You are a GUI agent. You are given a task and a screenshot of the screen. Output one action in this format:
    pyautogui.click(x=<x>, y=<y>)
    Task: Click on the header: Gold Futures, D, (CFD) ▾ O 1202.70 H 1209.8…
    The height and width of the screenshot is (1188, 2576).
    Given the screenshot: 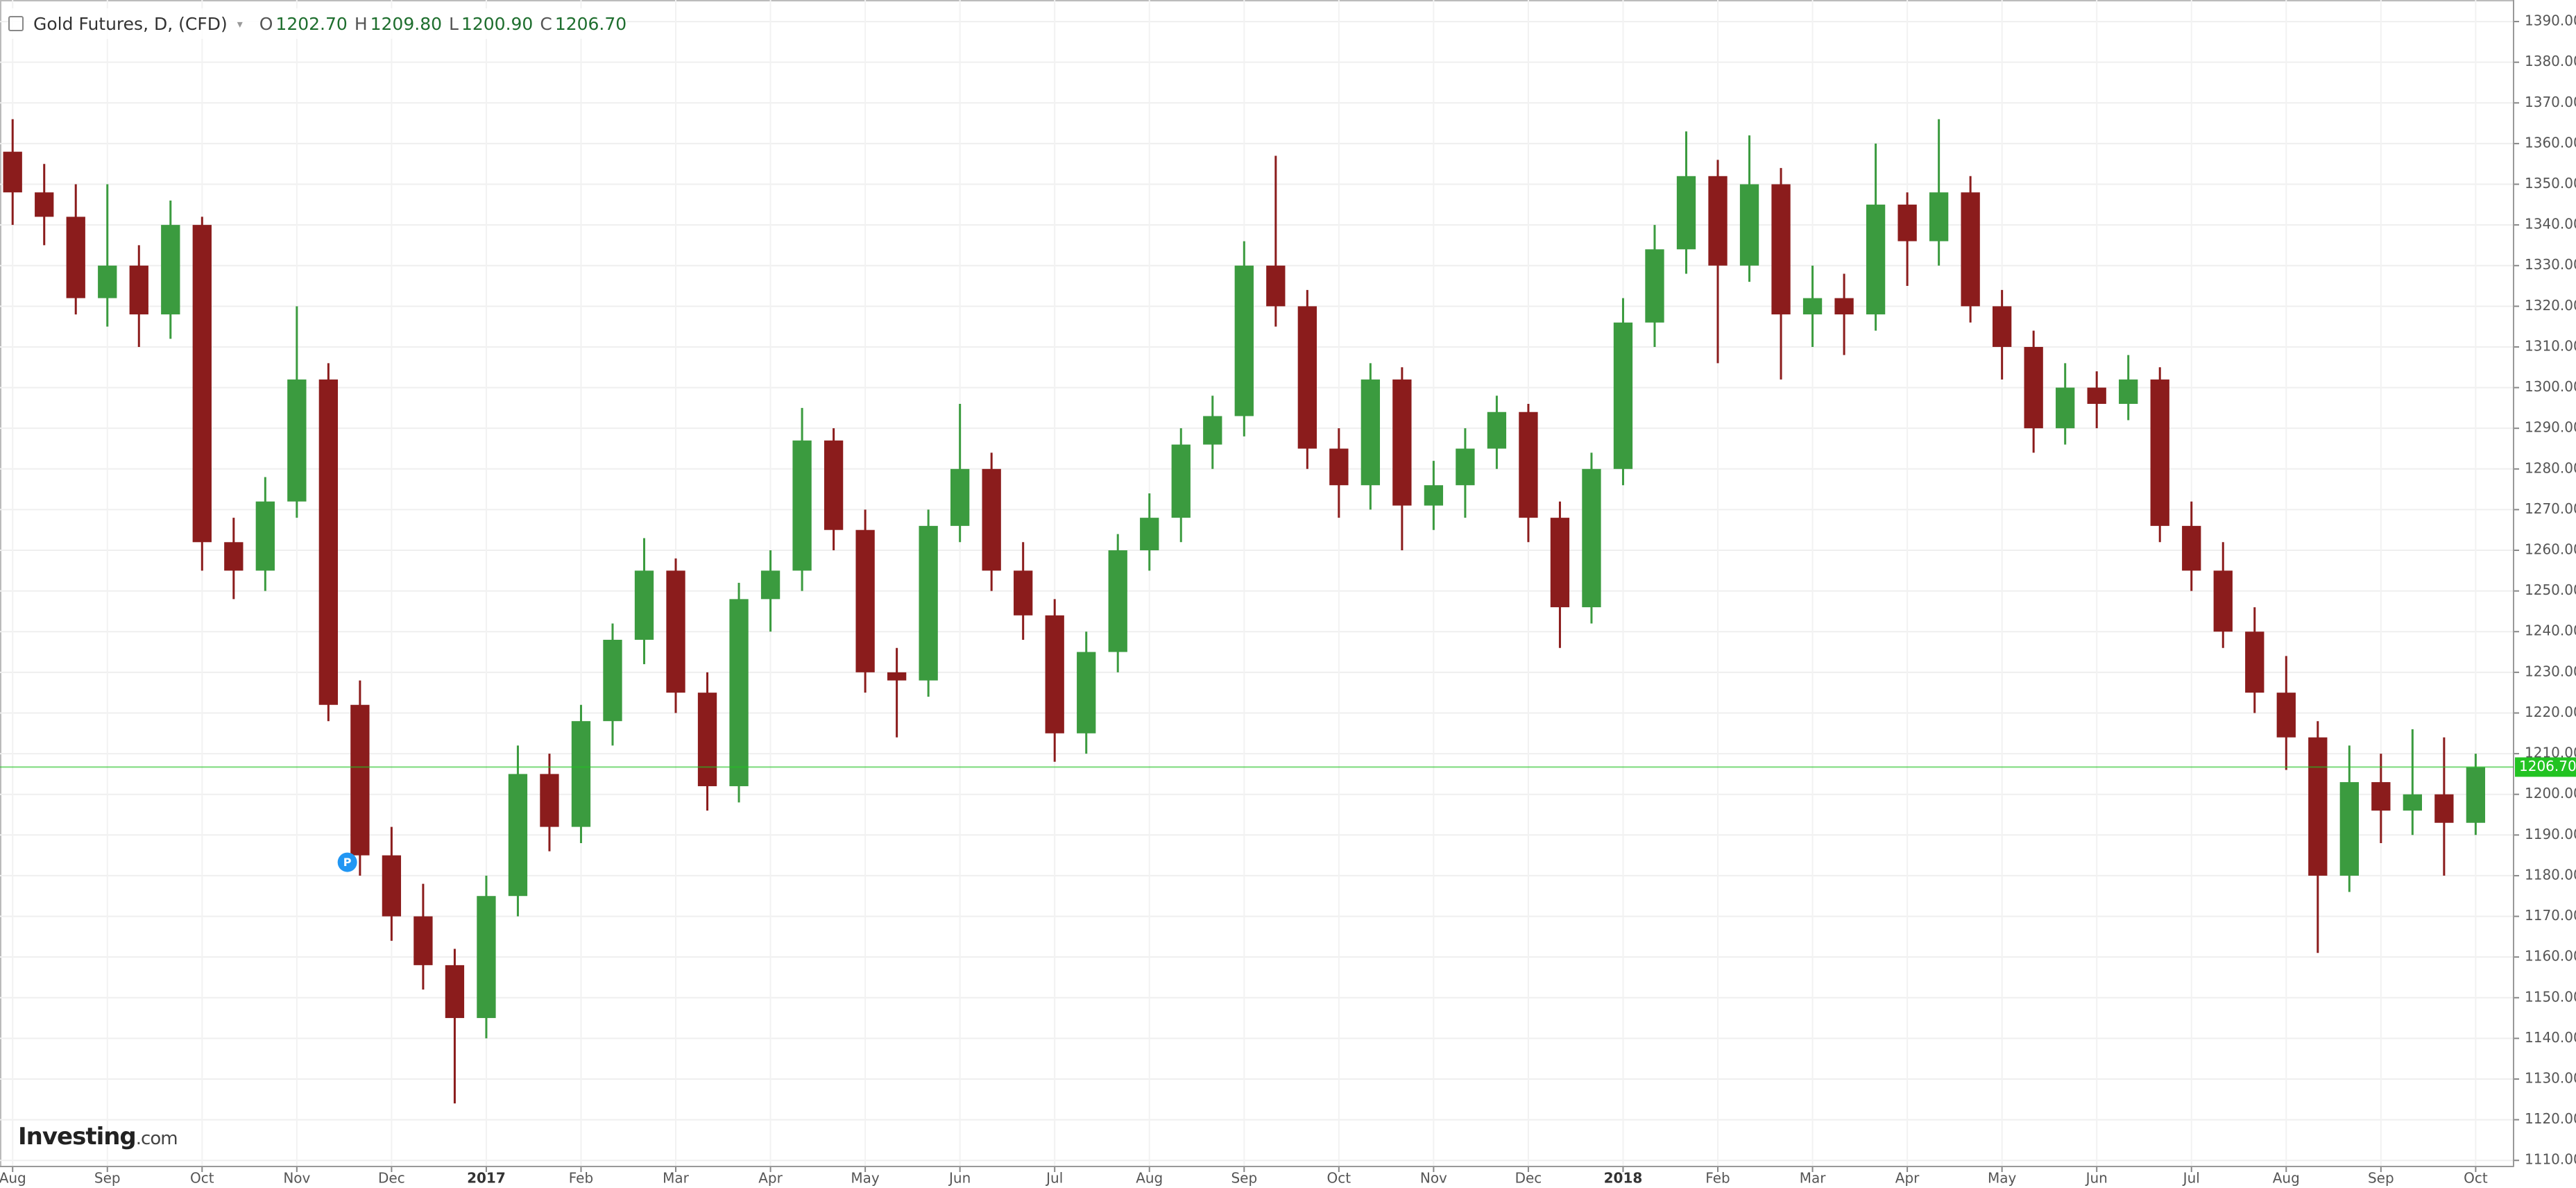 What is the action you would take?
    pyautogui.click(x=317, y=24)
    